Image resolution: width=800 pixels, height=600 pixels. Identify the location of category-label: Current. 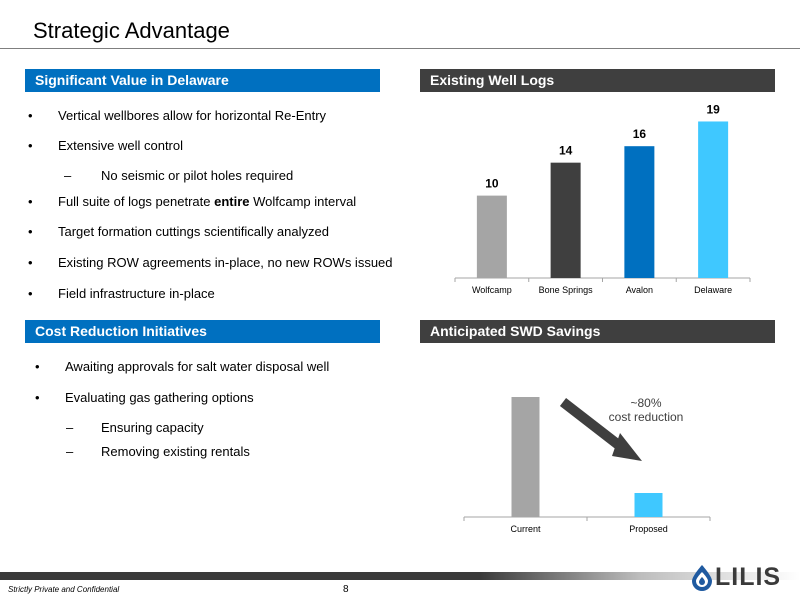
(525, 529).